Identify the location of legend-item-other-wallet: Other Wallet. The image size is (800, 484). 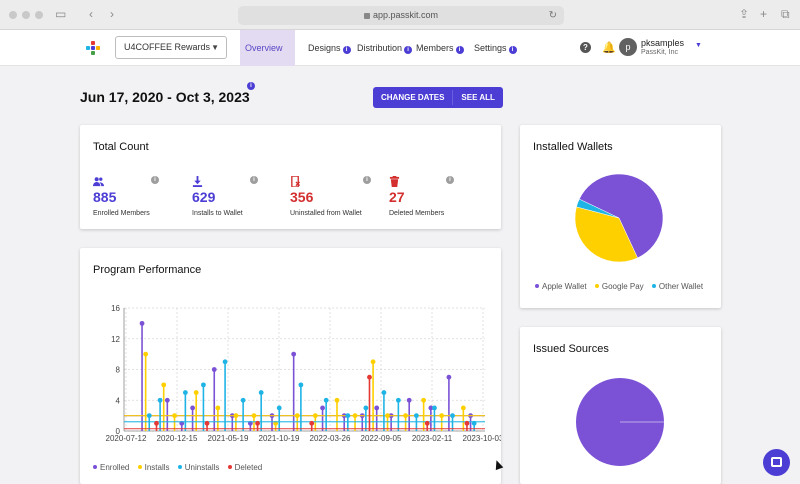
(677, 286).